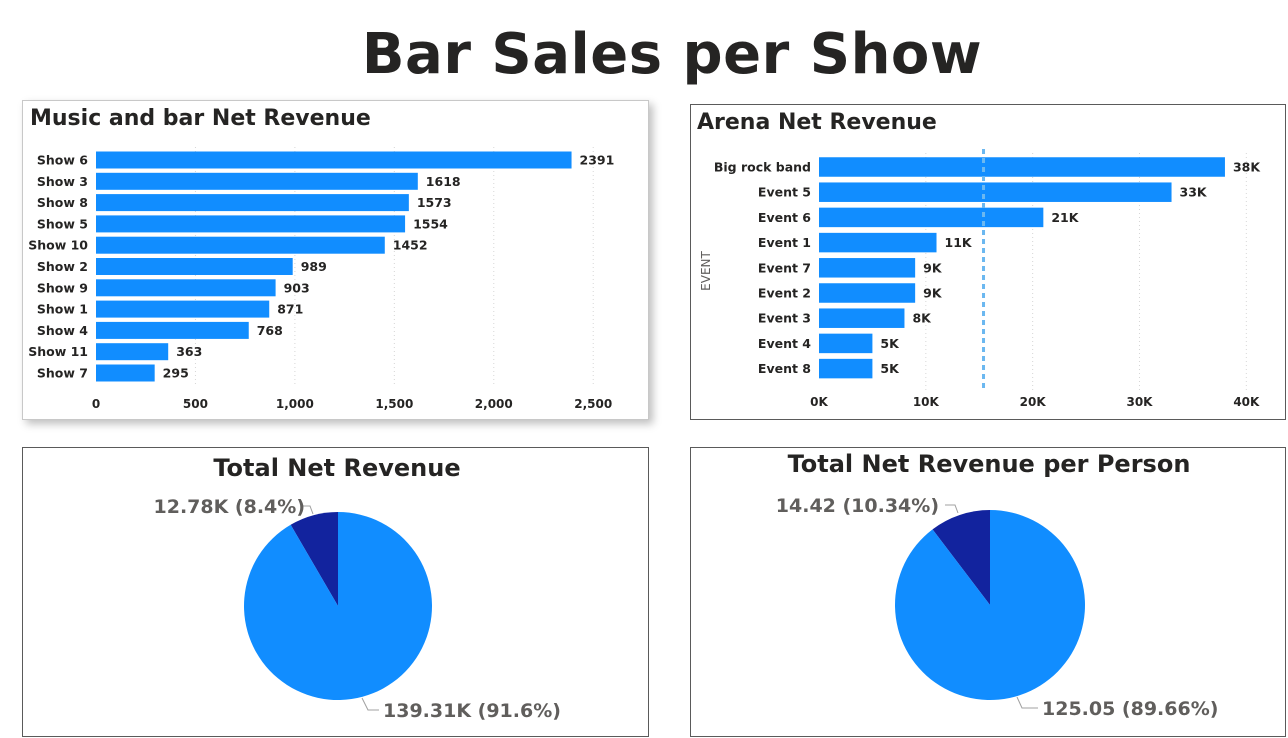 The height and width of the screenshot is (738, 1288). Describe the element at coordinates (706, 270) in the screenshot. I see `y-axis-label: EVENT` at that location.